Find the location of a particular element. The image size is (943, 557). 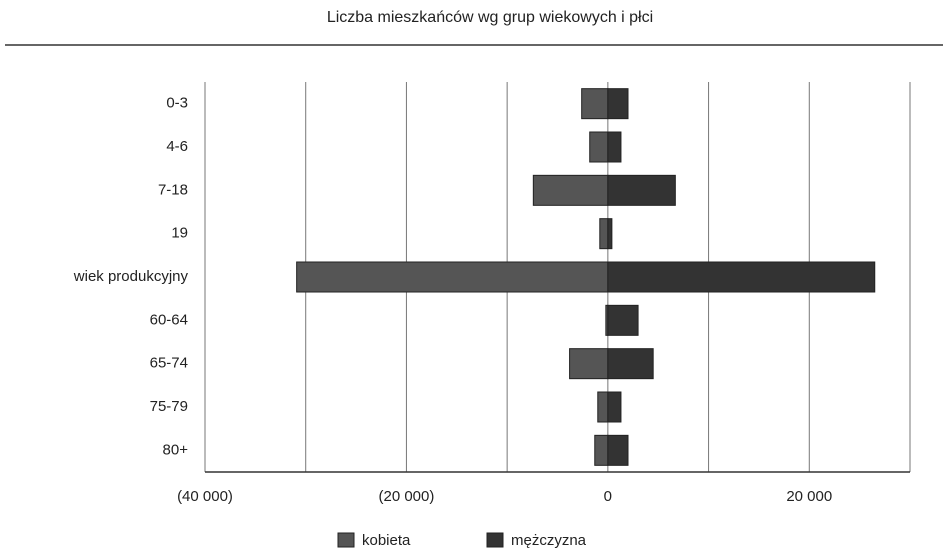

x-tick-label: (40 000) is located at coordinates (205, 496).